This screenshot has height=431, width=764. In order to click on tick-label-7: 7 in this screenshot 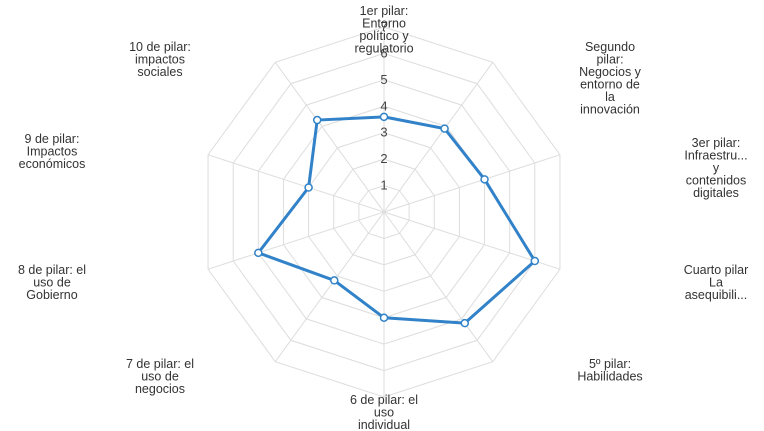, I will do `click(383, 26)`.